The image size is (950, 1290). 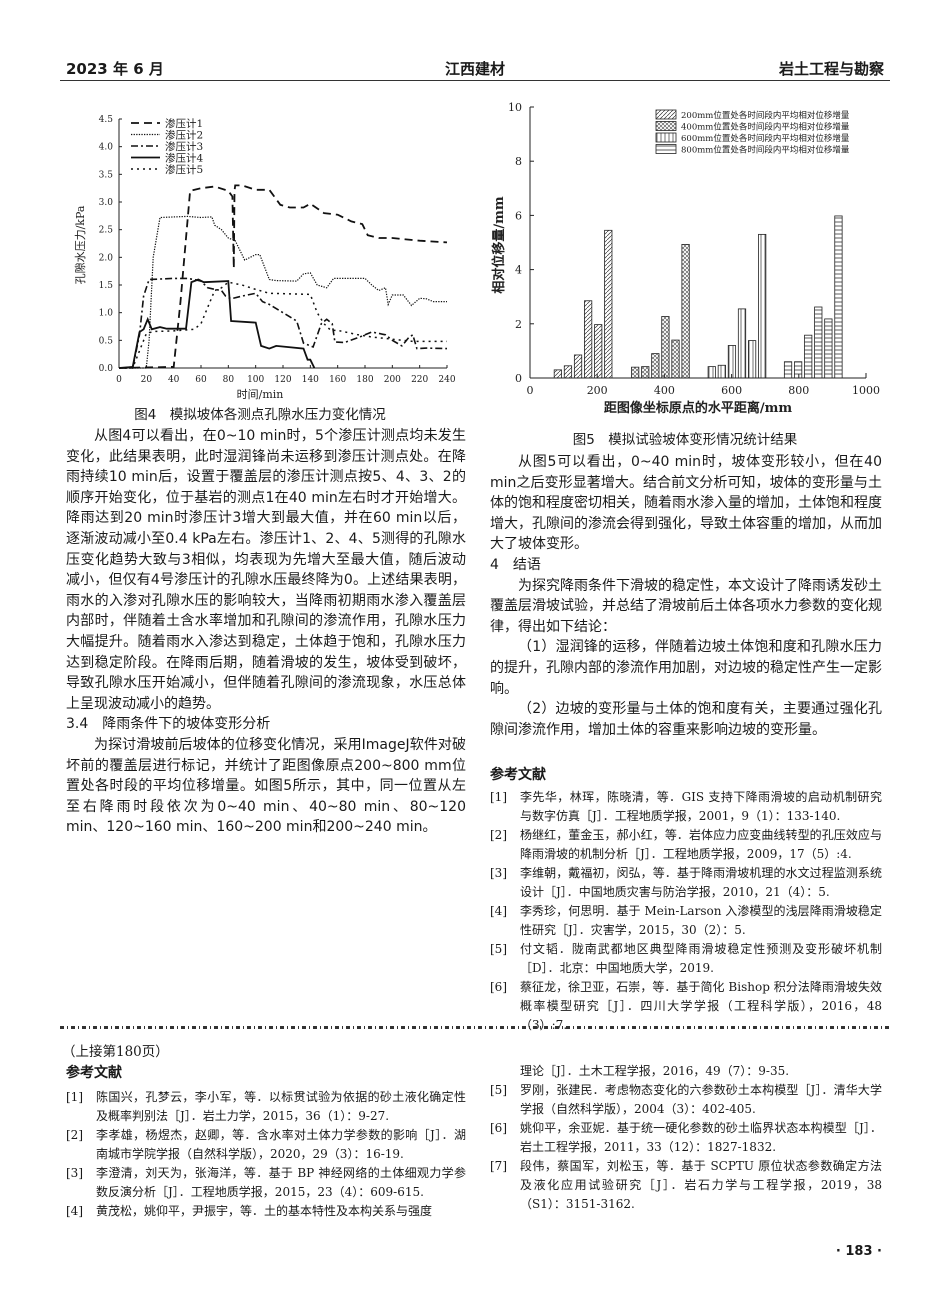 What do you see at coordinates (74, 1097) in the screenshot?
I see `reference-number: [1]` at bounding box center [74, 1097].